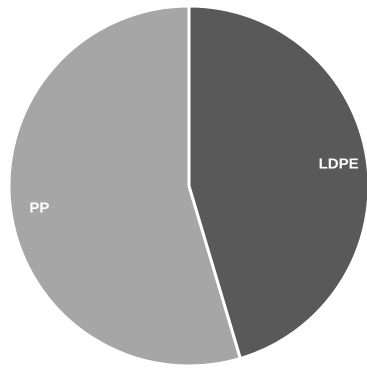 Image resolution: width=367 pixels, height=368 pixels. I want to click on pie-label-pp: PP, so click(39, 207).